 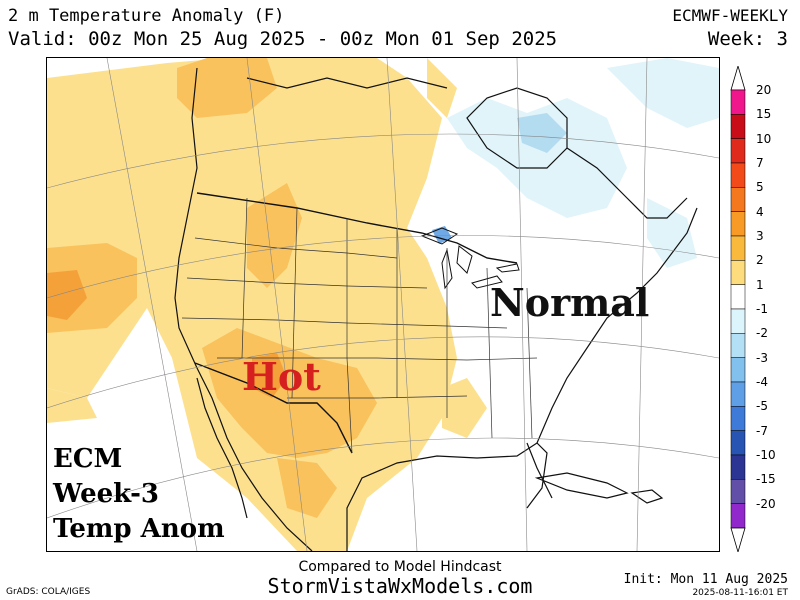 What do you see at coordinates (766, 503) in the screenshot?
I see `colorbar-level-label: -20` at bounding box center [766, 503].